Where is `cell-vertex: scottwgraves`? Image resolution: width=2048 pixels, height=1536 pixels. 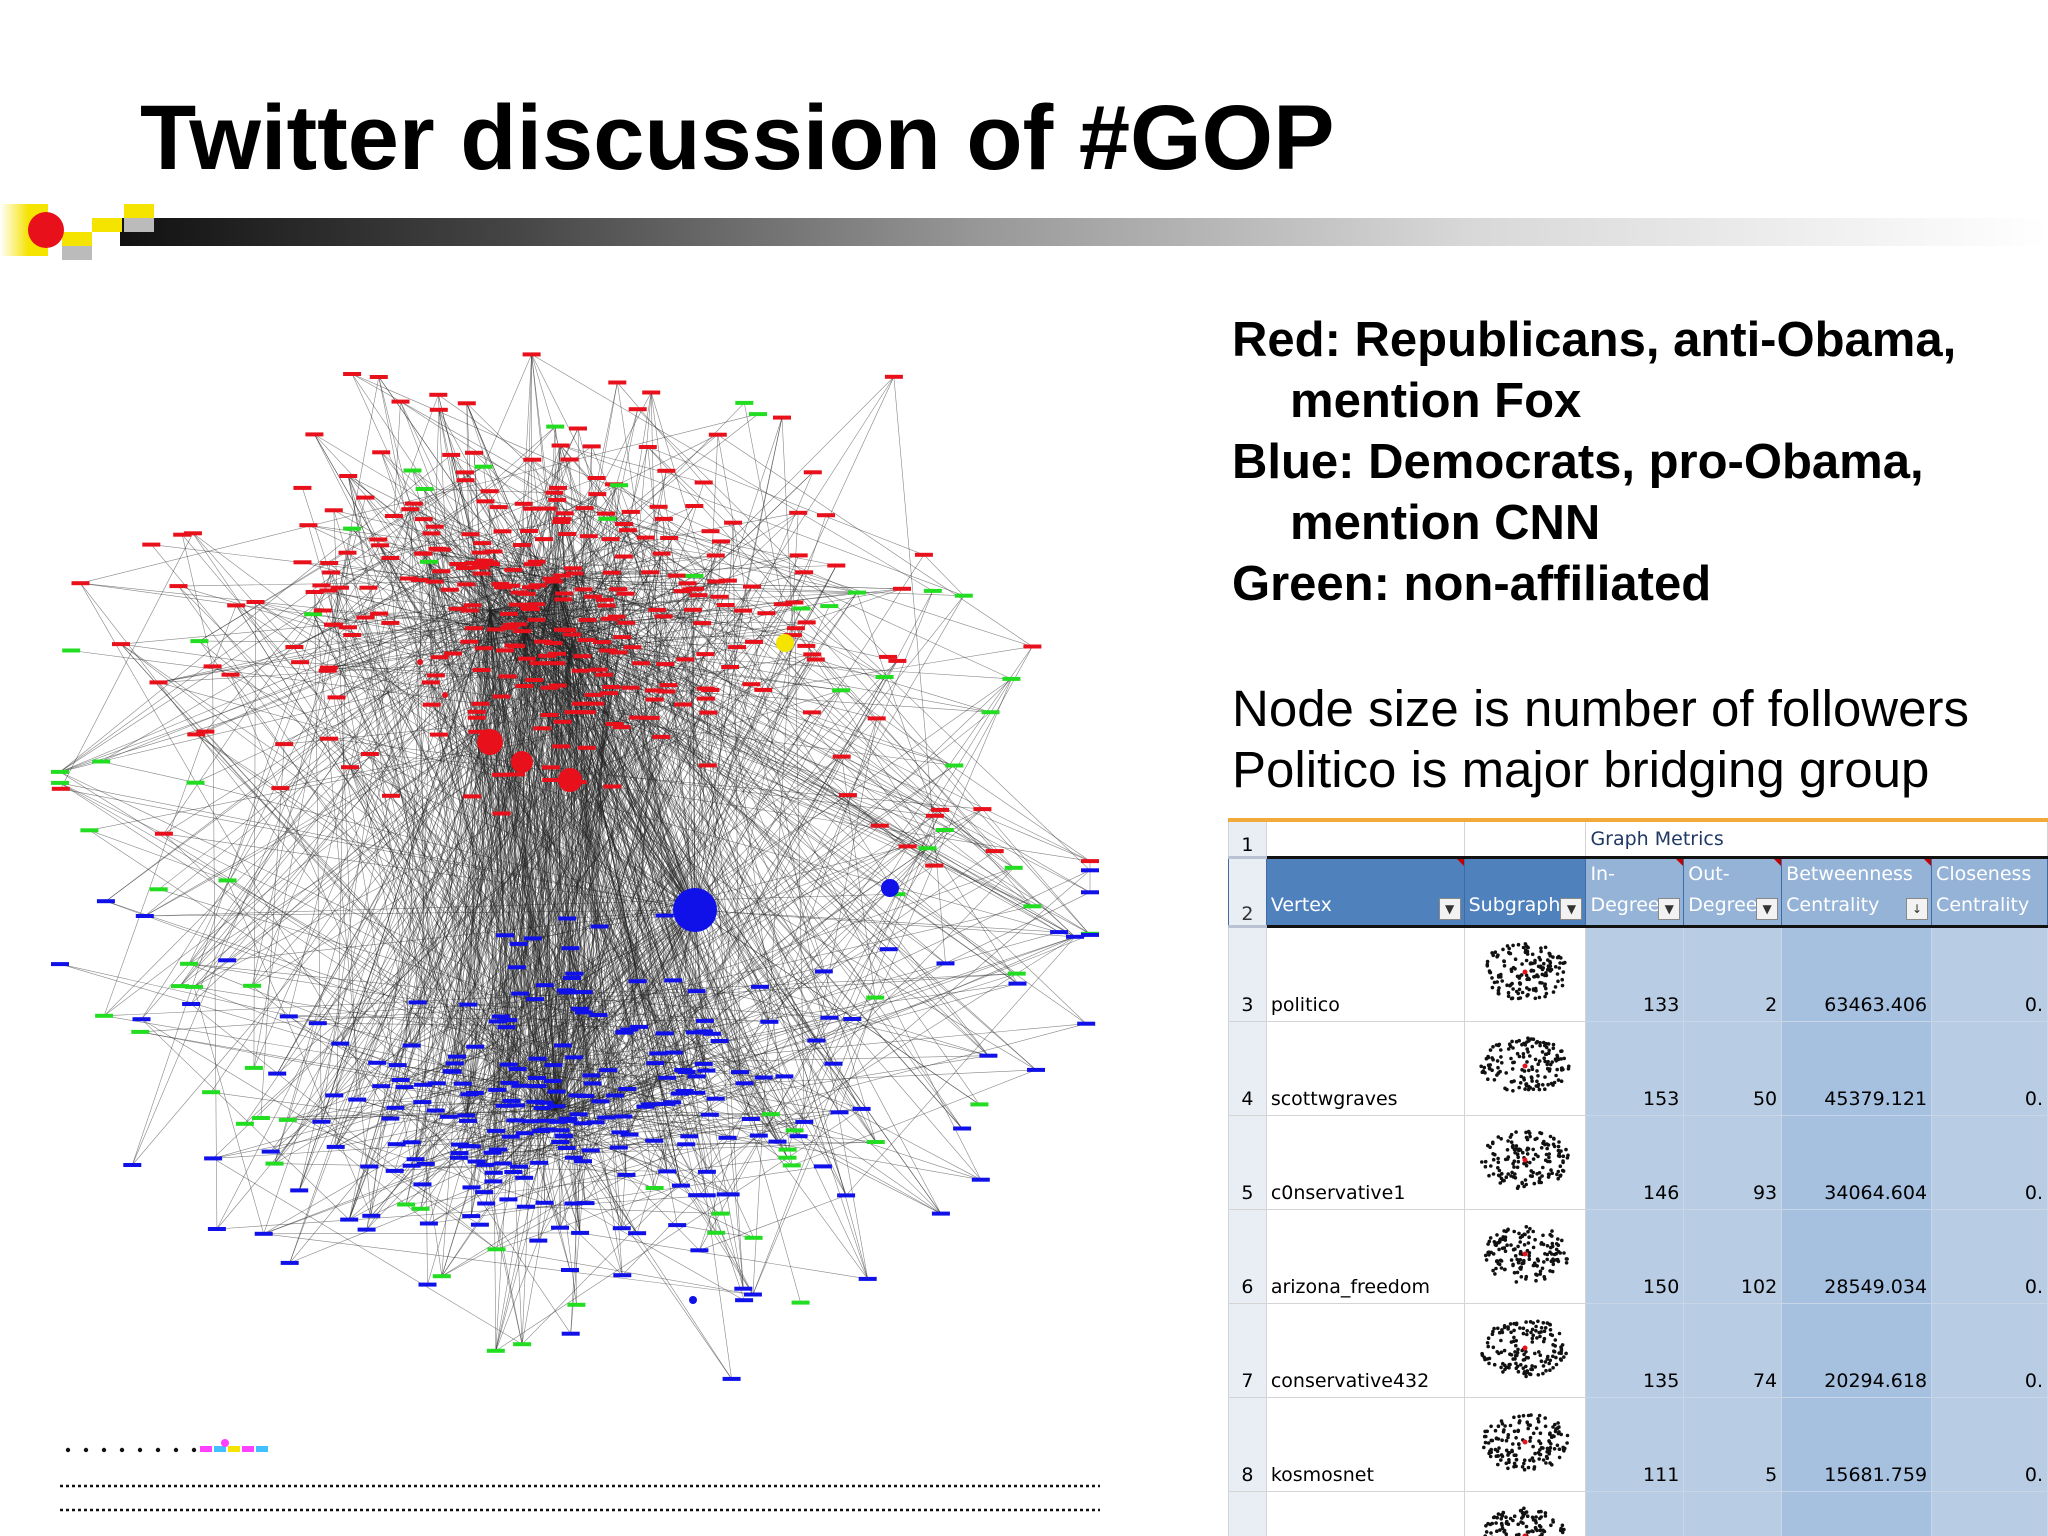 cell-vertex: scottwgraves is located at coordinates (1365, 1068).